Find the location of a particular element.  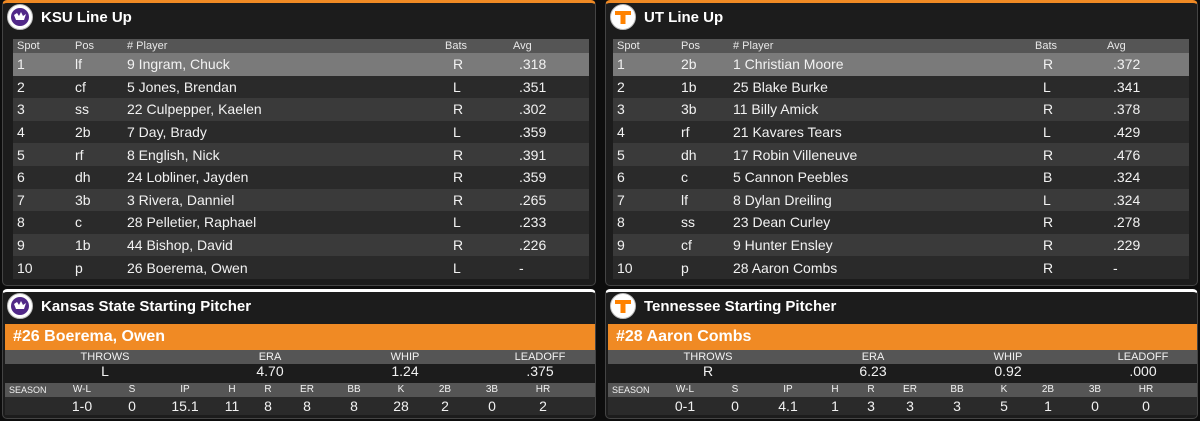

col-pos-header: Pos is located at coordinates (703, 46).